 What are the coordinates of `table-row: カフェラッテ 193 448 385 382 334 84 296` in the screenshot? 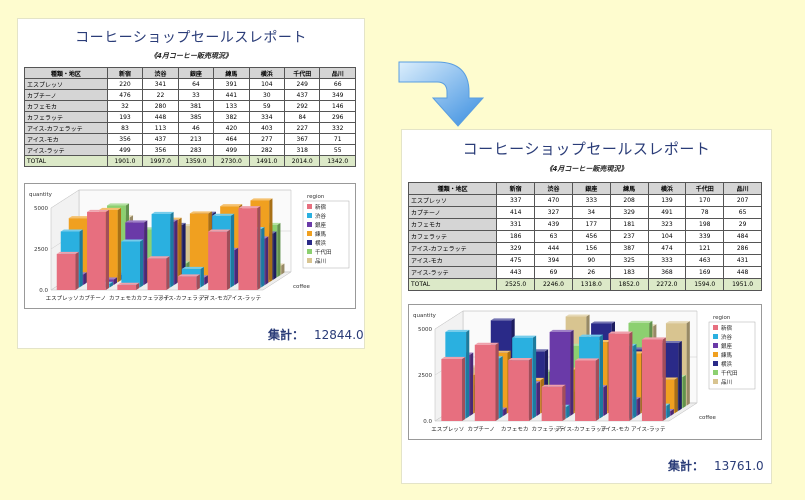 It's located at (190, 117).